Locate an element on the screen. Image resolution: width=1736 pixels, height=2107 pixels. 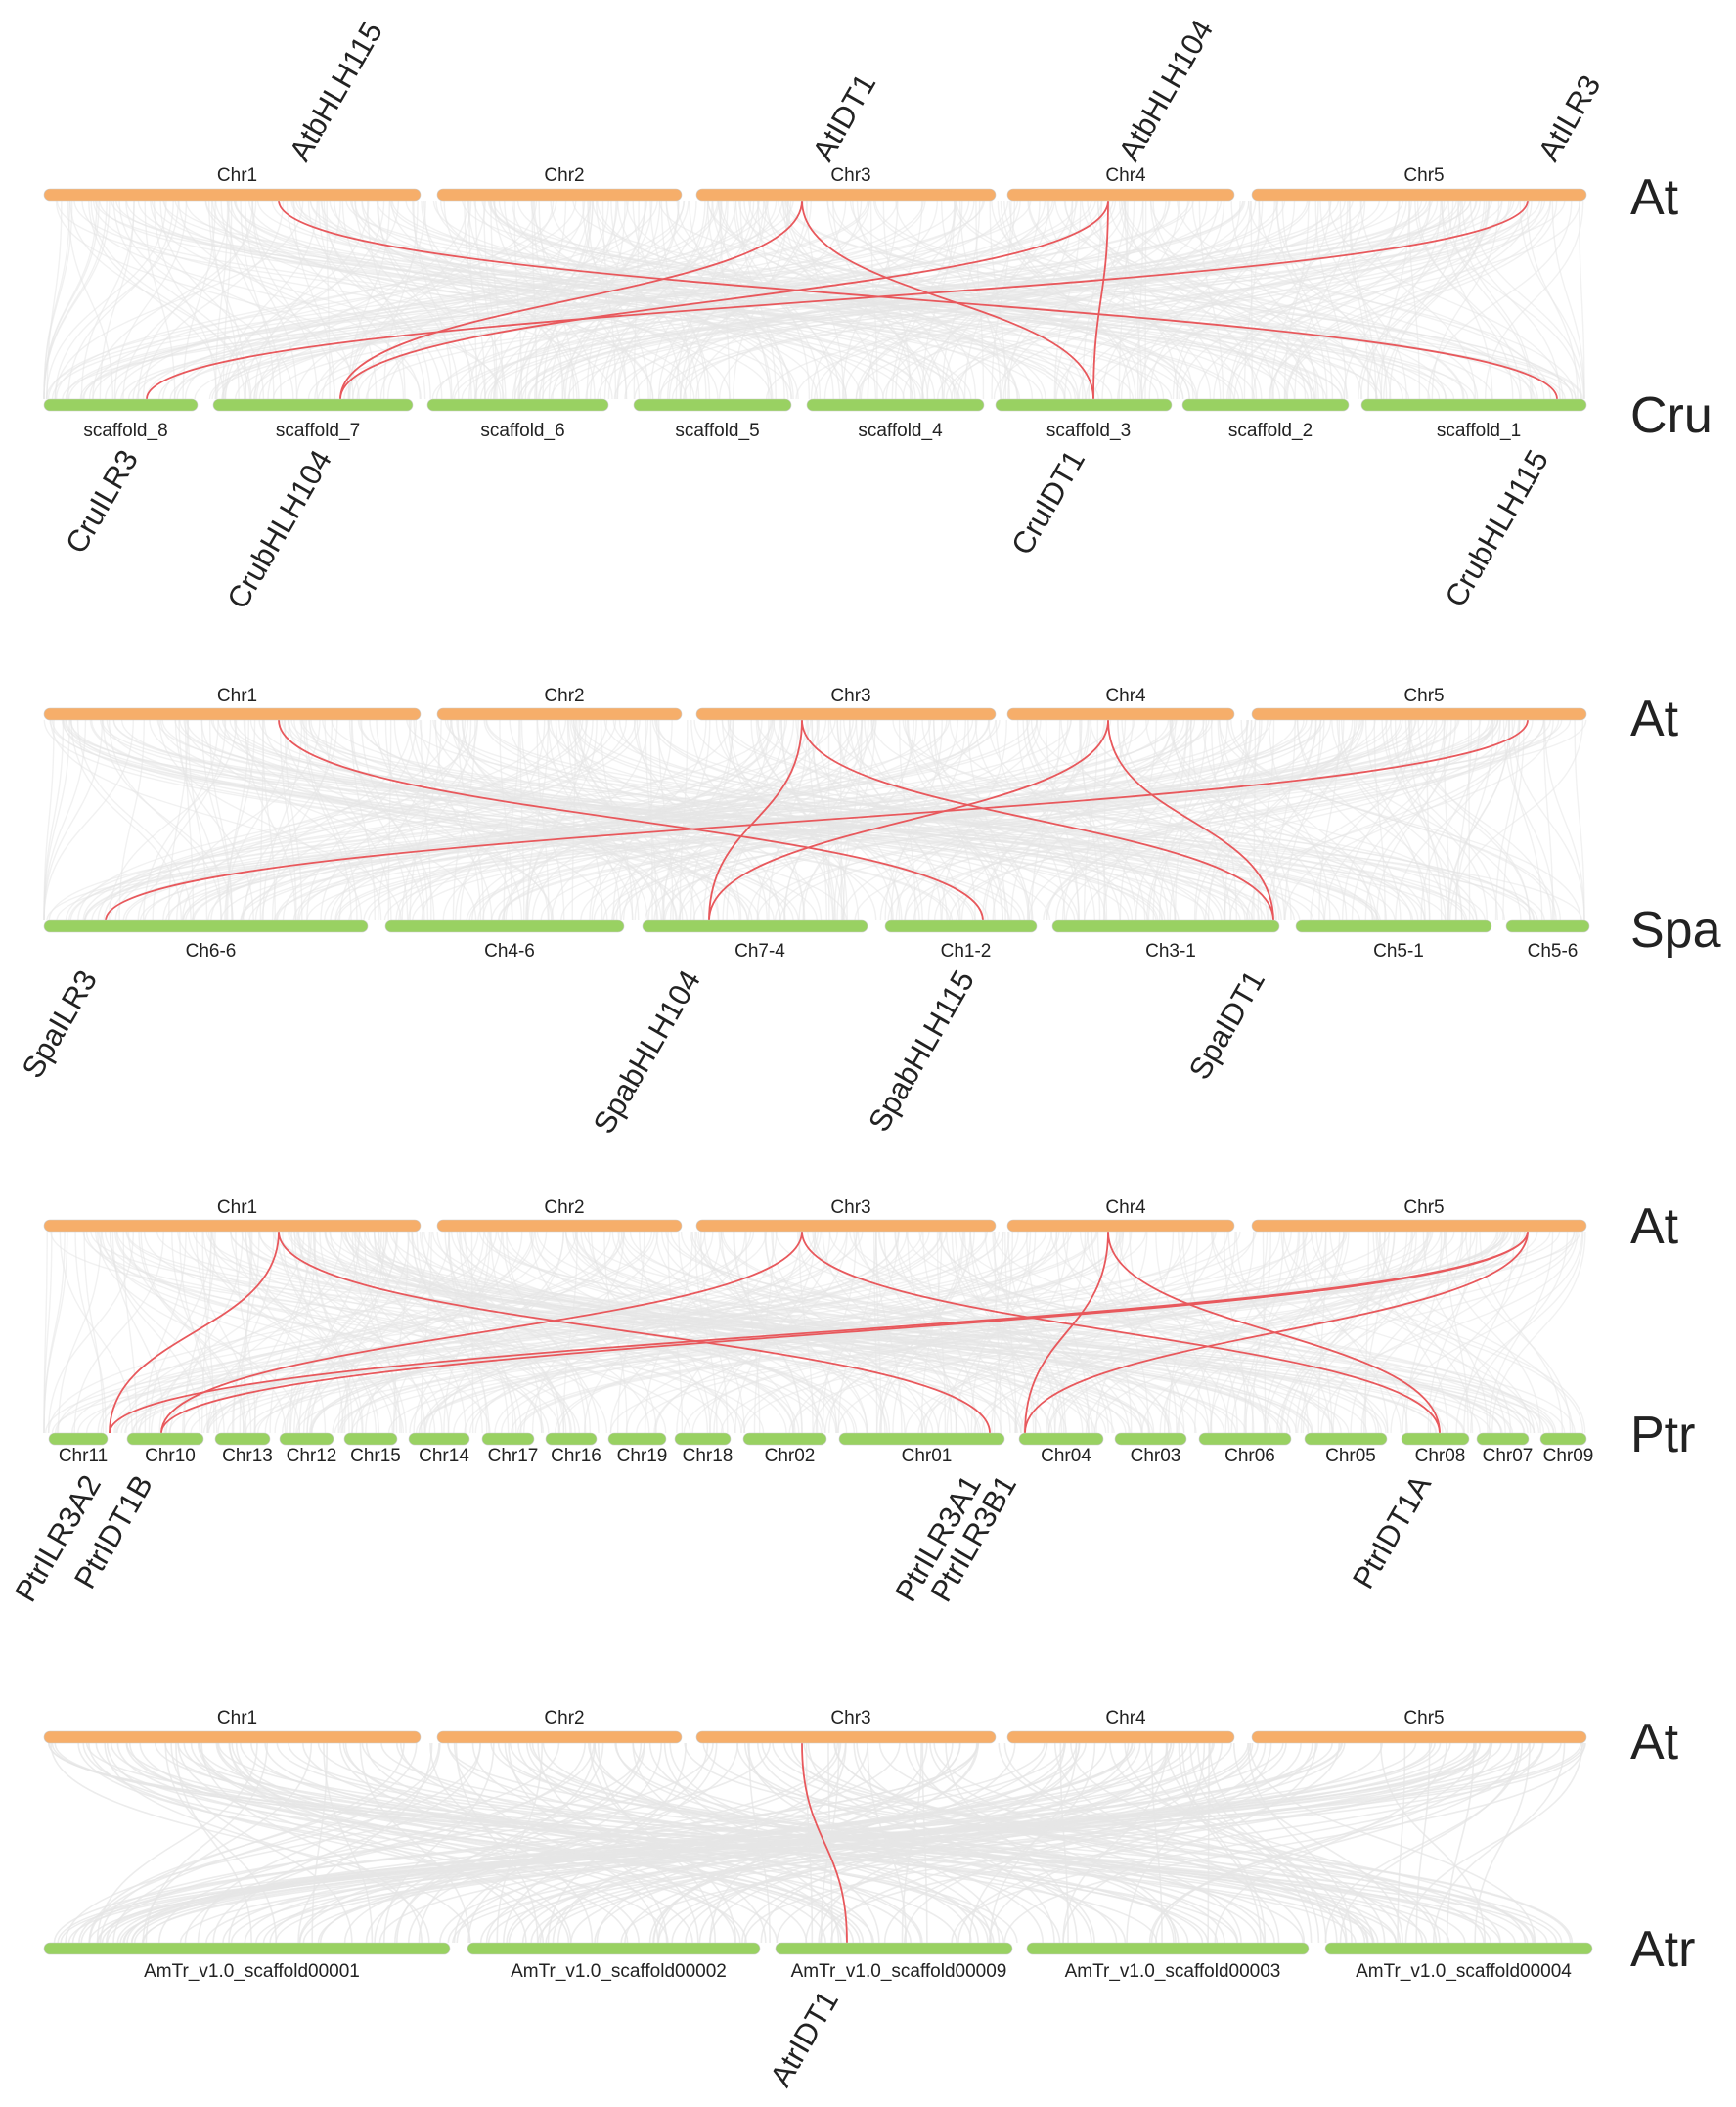
bottom-chromosome-chr11 is located at coordinates (78, 1439).